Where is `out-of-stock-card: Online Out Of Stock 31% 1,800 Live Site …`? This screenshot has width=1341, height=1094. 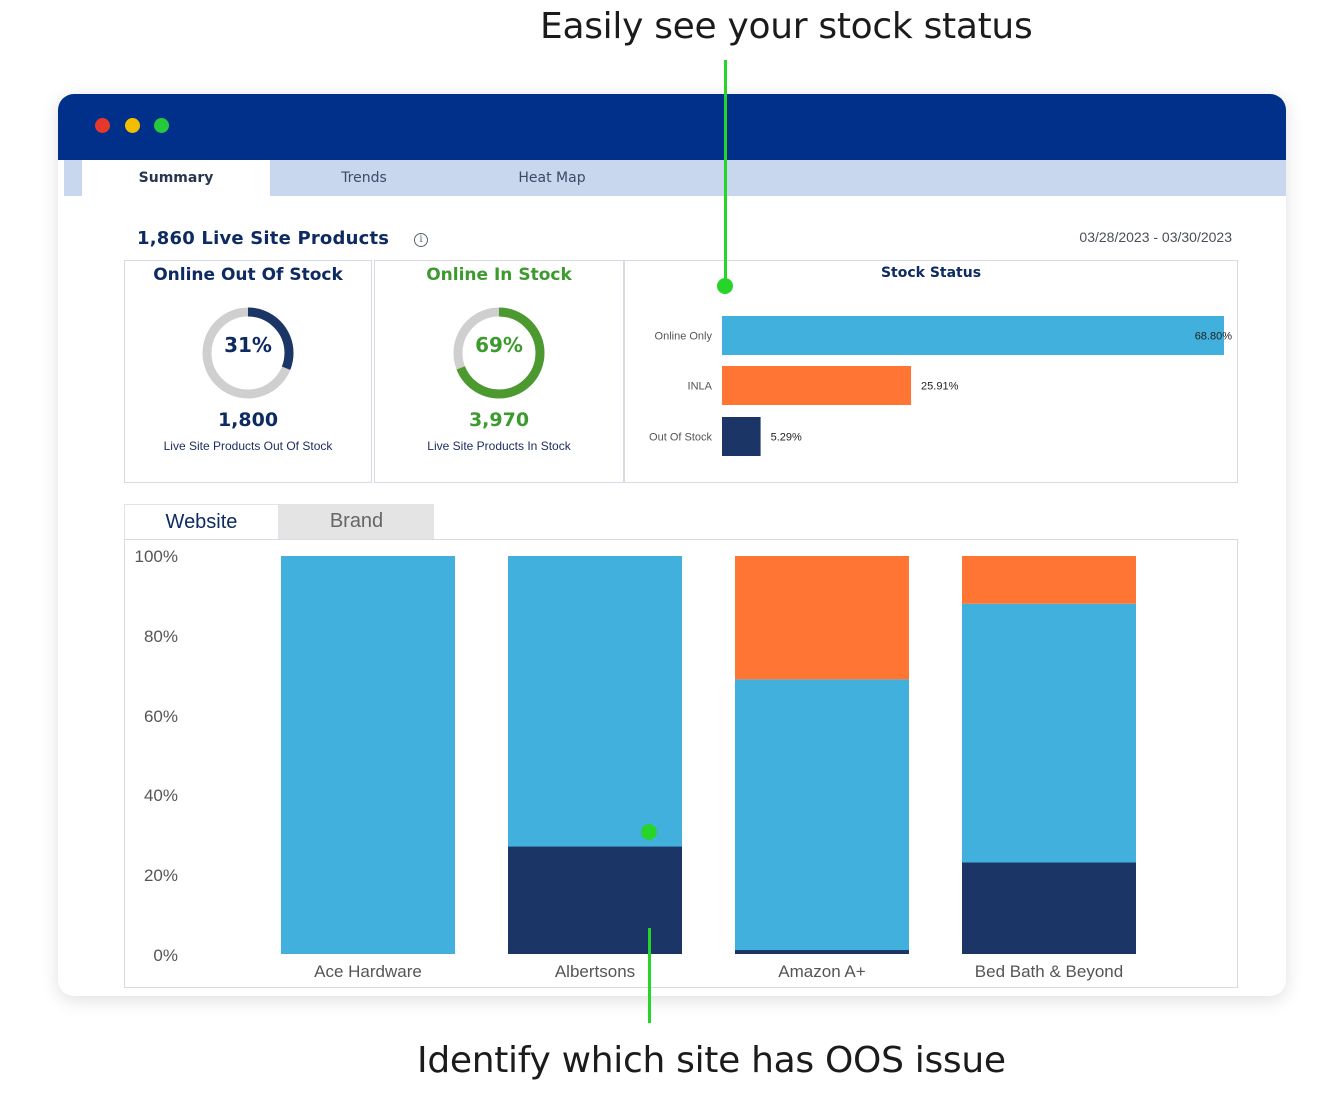 out-of-stock-card: Online Out Of Stock 31% 1,800 Live Site … is located at coordinates (248, 371).